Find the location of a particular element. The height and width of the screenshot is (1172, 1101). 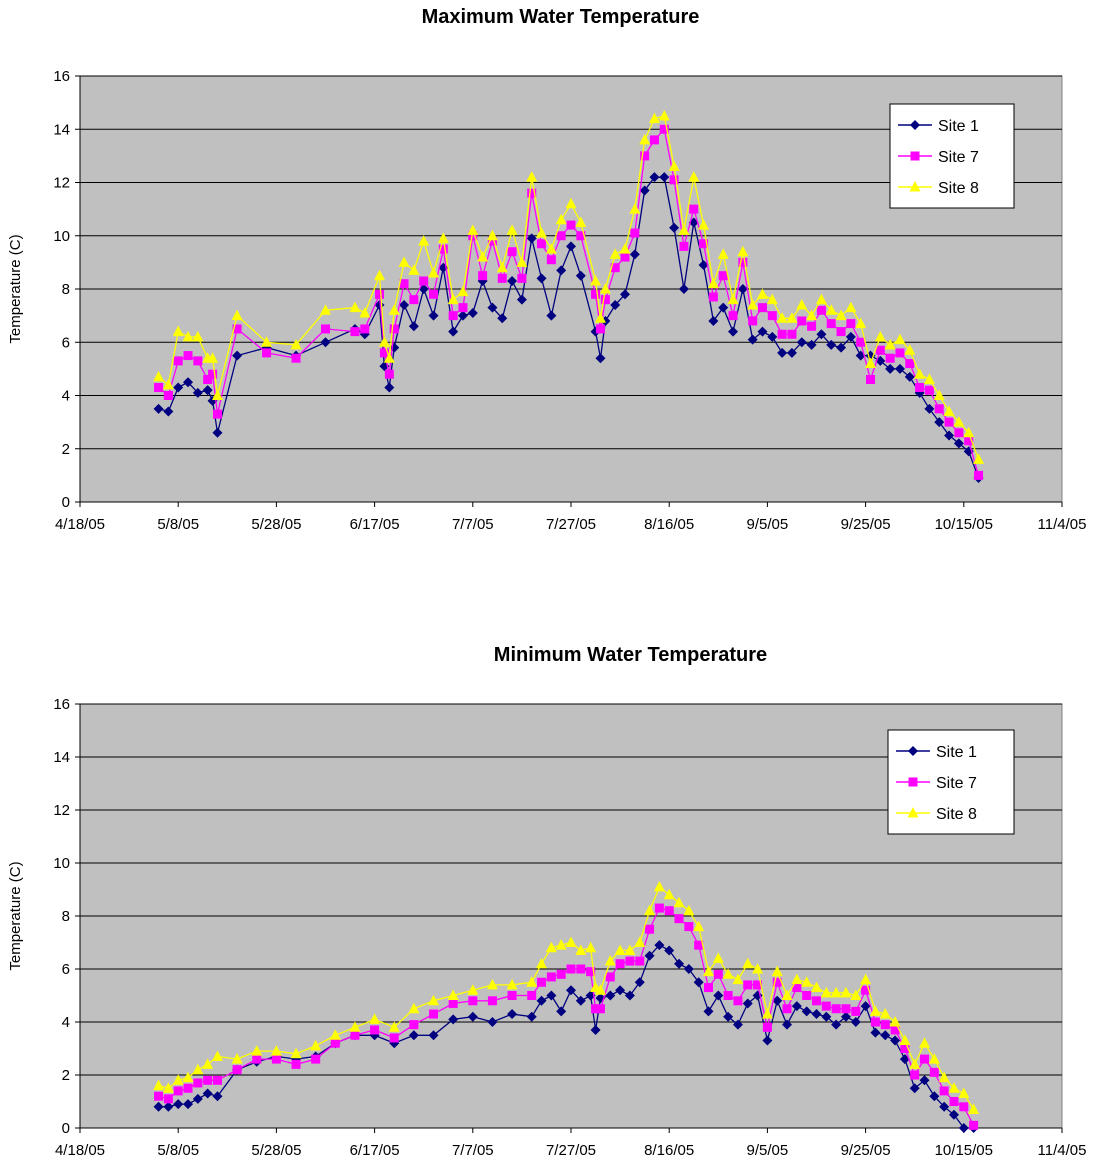

legend-label: Site 7 is located at coordinates (958, 157).